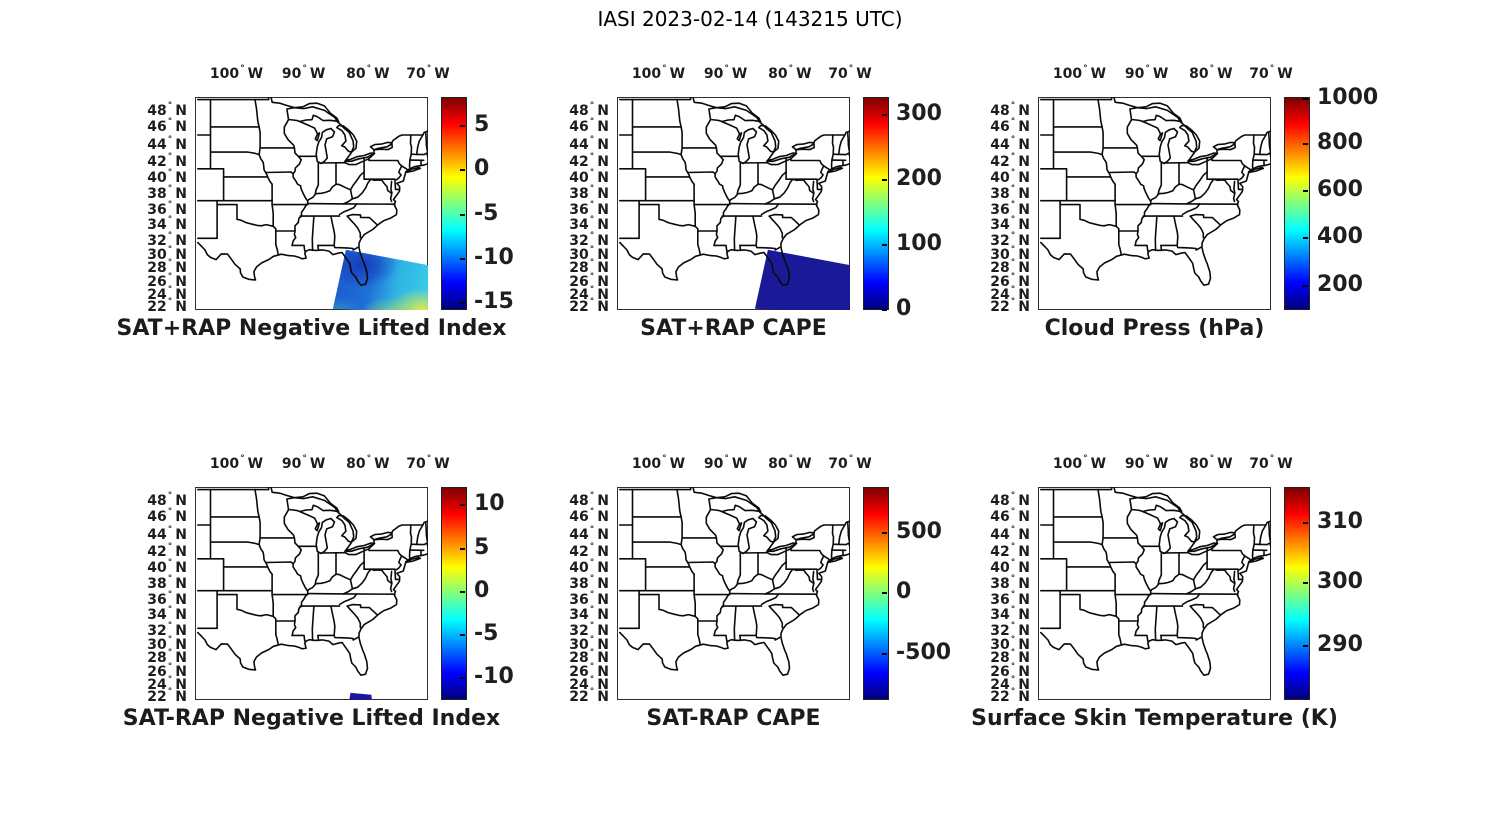 This screenshot has height=825, width=1500. What do you see at coordinates (482, 547) in the screenshot?
I see `colorbar-tick-label: 5` at bounding box center [482, 547].